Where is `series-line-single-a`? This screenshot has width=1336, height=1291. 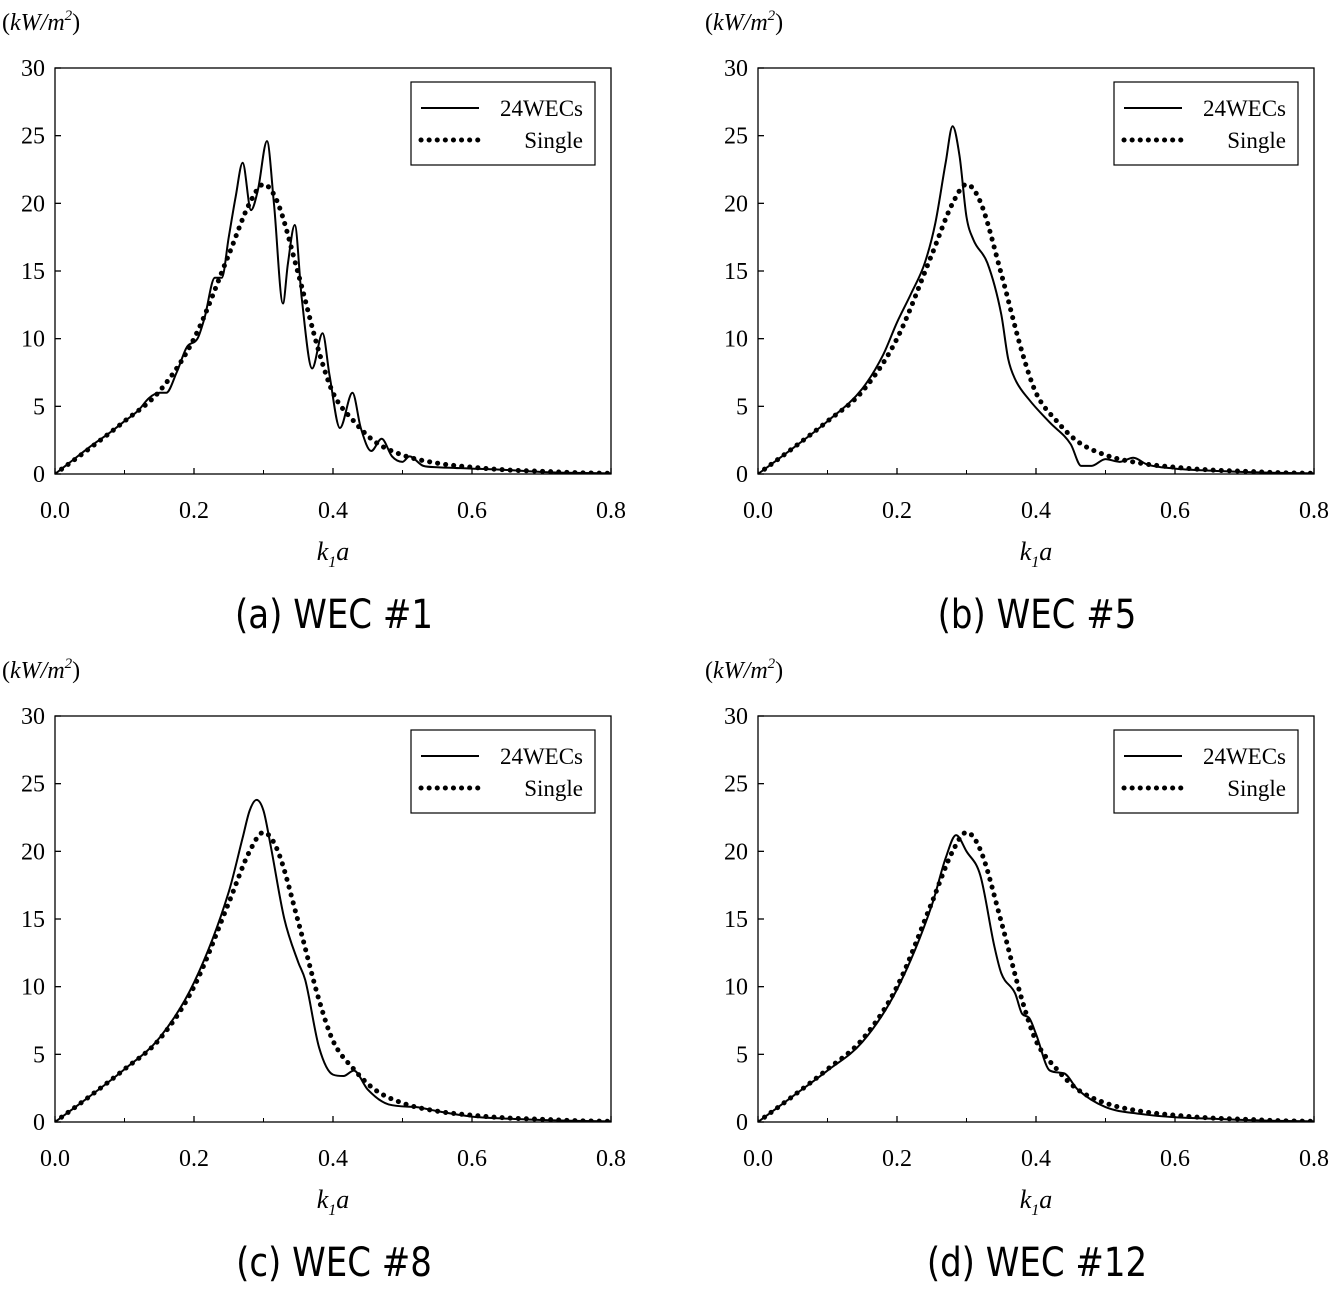
series-line-single-a is located at coordinates (333, 327).